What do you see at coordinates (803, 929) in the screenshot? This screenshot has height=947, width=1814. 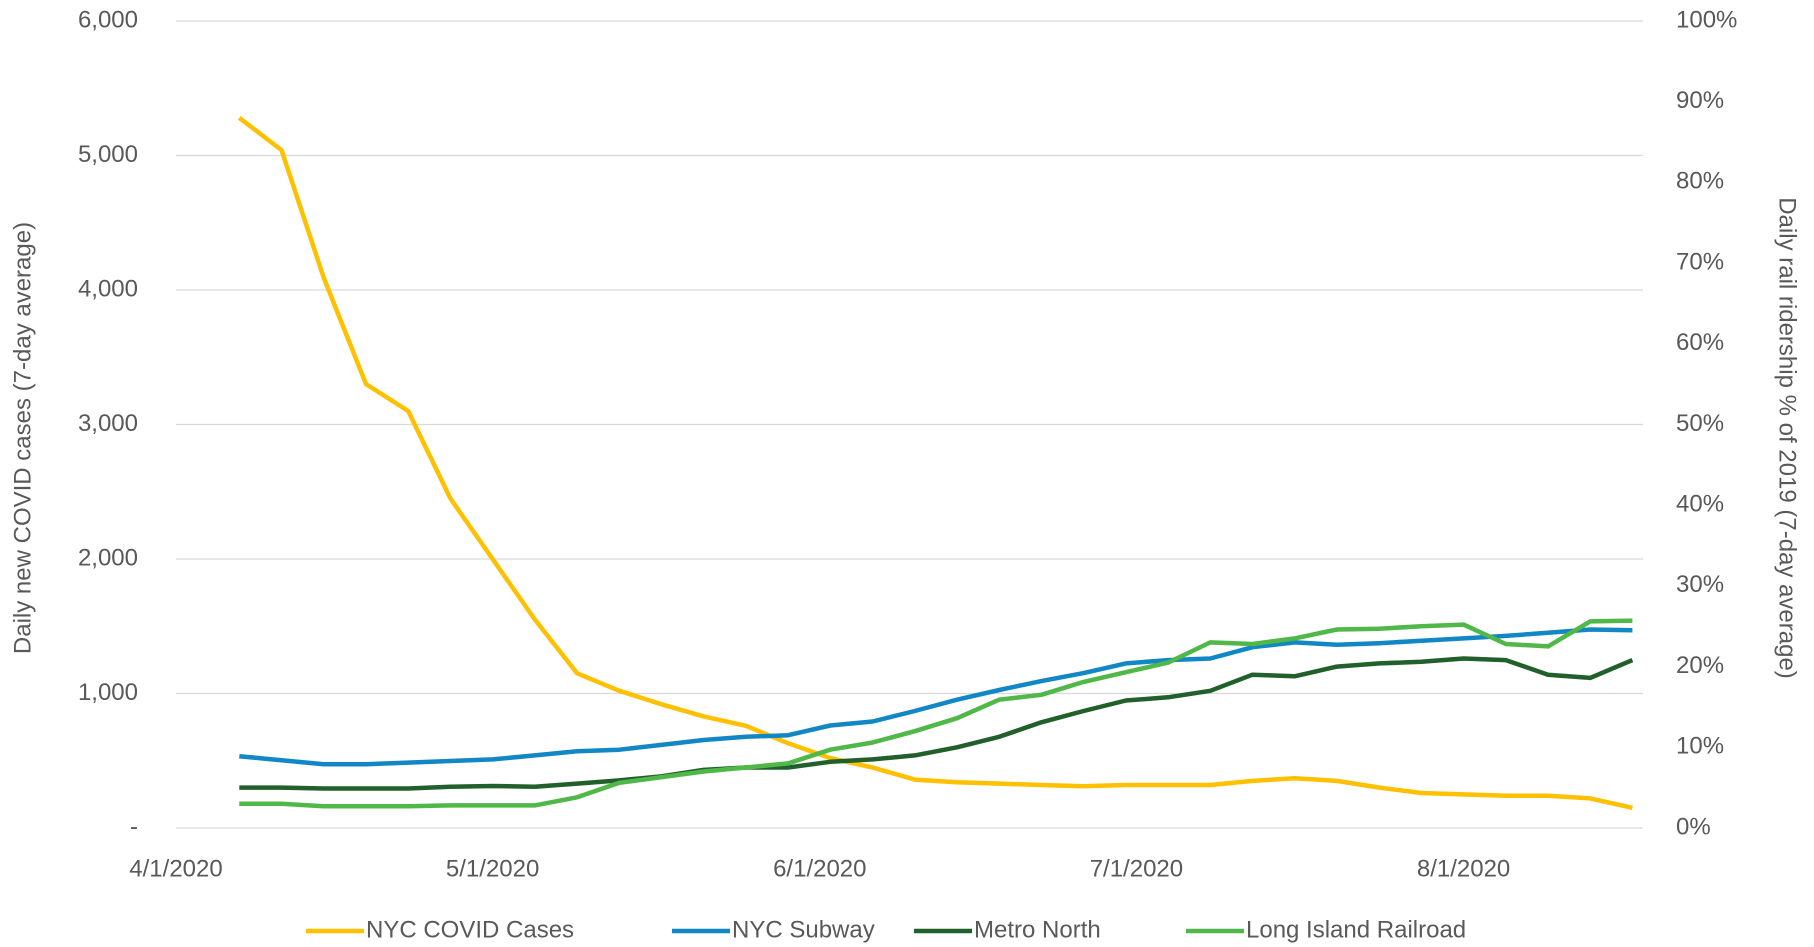 I see `legend-label: NYC Subway` at bounding box center [803, 929].